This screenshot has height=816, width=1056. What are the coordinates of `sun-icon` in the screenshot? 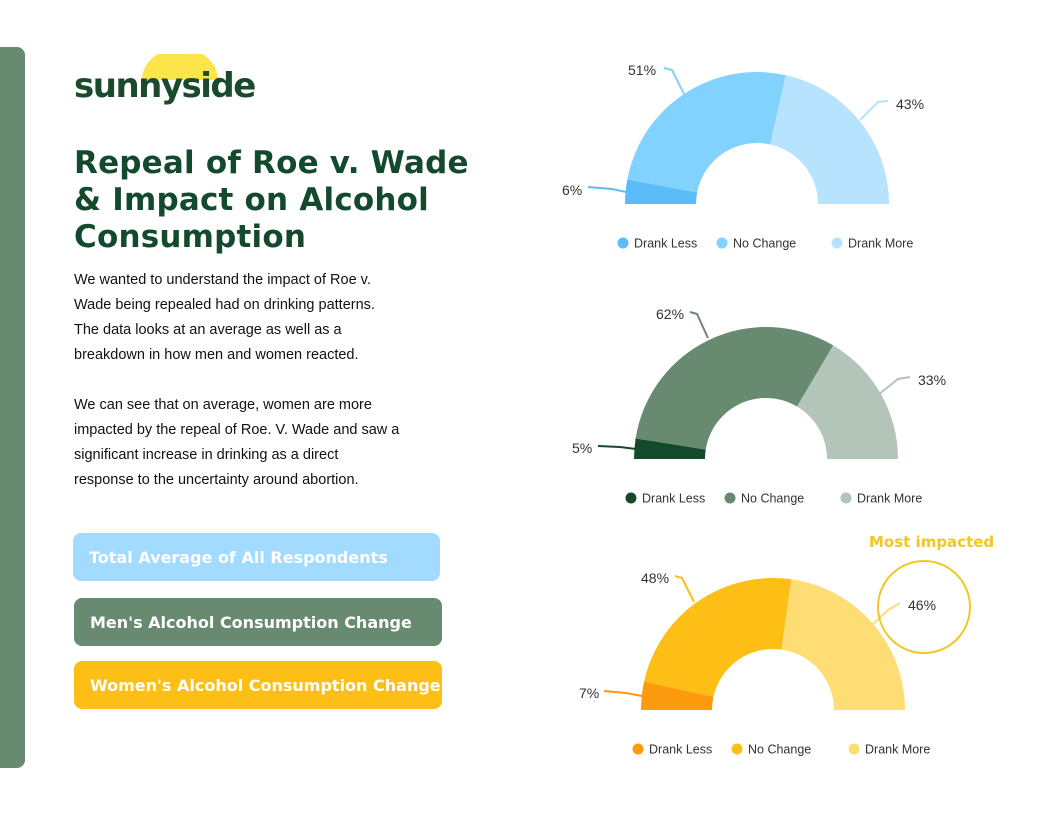 It's located at (180, 67).